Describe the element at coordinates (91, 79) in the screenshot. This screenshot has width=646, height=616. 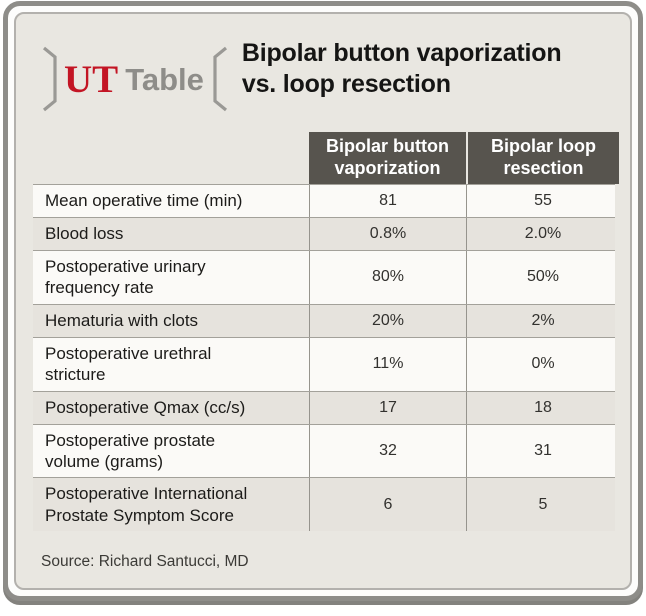
I see `brand-ut: UT` at that location.